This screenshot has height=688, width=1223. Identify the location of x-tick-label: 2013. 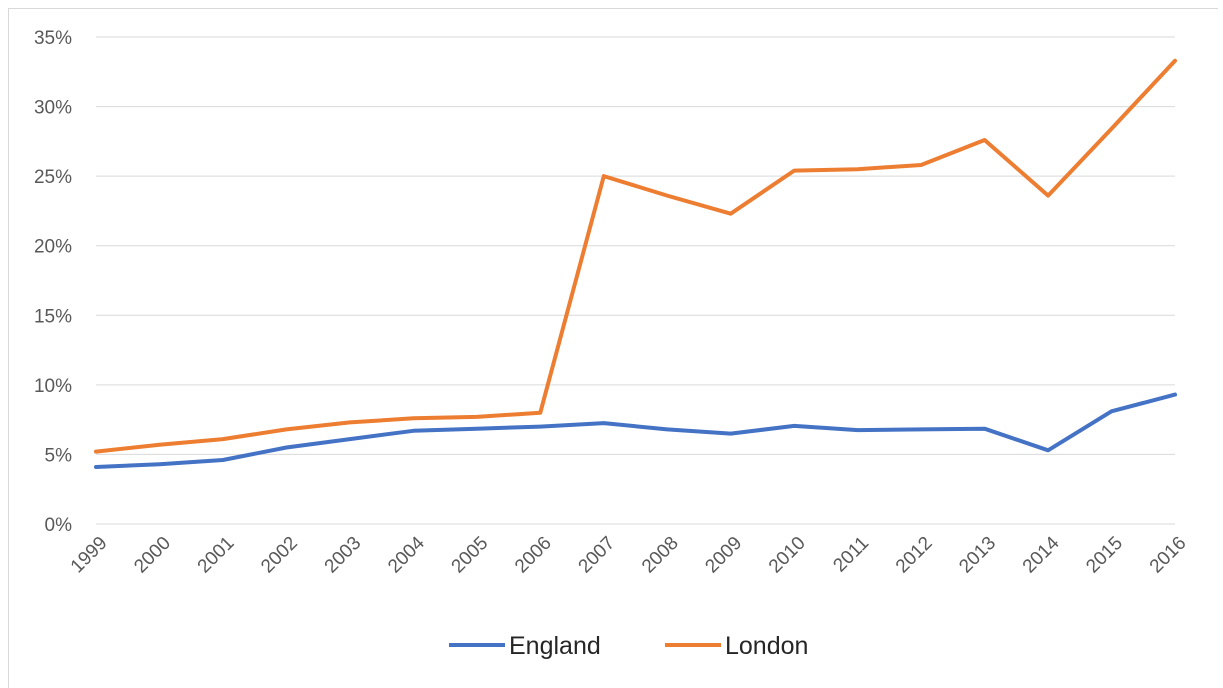
(977, 555).